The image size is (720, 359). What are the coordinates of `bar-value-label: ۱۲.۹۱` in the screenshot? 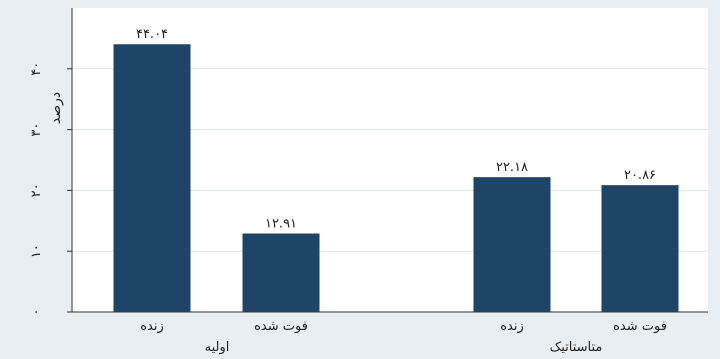 It's located at (281, 224).